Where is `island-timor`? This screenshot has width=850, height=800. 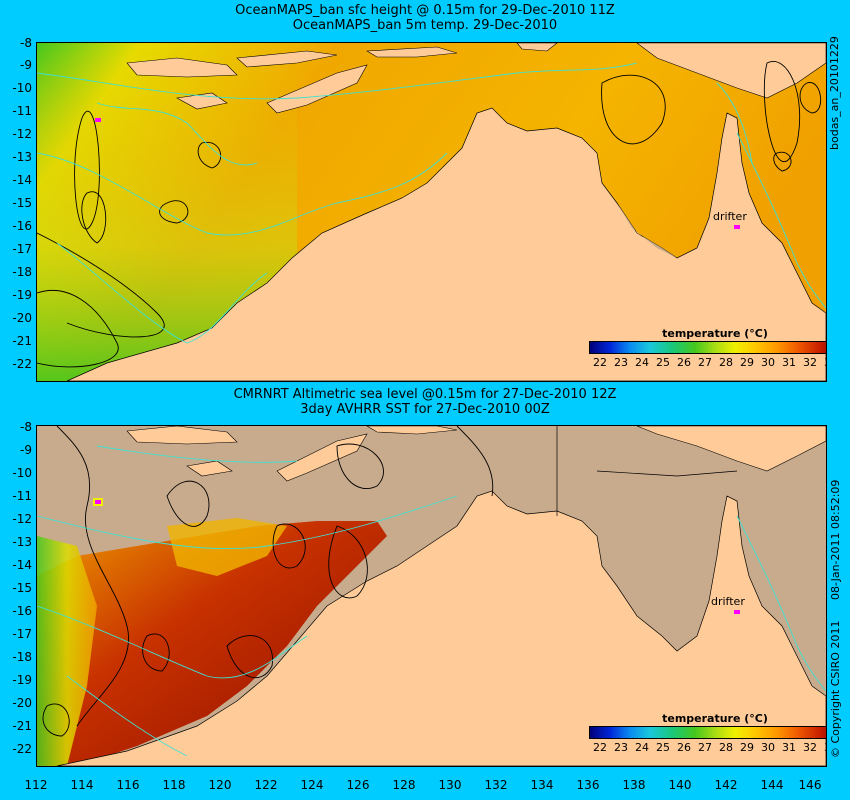 island-timor is located at coordinates (317, 89).